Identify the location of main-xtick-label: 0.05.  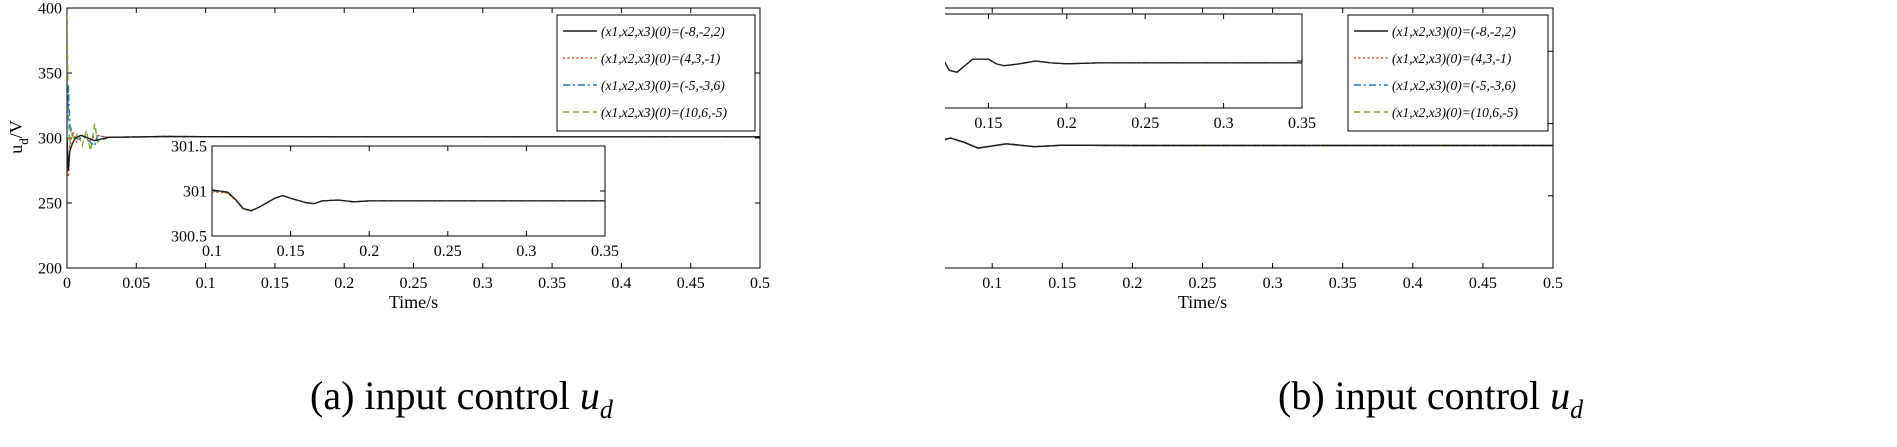
(136, 283).